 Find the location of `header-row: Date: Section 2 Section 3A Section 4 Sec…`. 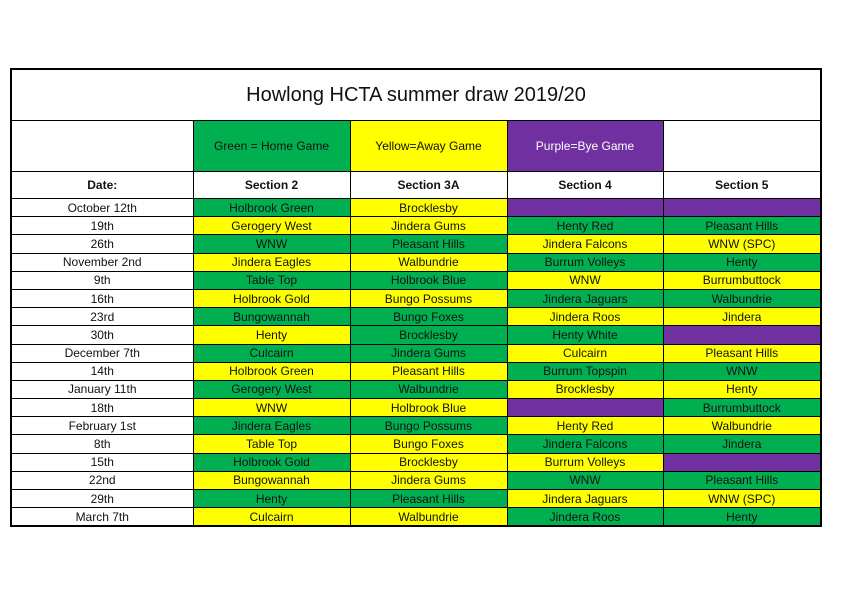

header-row: Date: Section 2 Section 3A Section 4 Sec… is located at coordinates (416, 185).